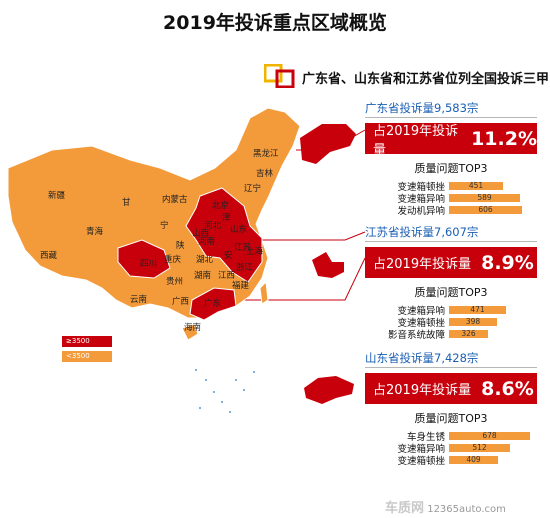 This screenshot has height=518, width=550. Describe the element at coordinates (451, 233) in the screenshot. I see `panel-heading: 江苏省投诉量7,607宗` at that location.